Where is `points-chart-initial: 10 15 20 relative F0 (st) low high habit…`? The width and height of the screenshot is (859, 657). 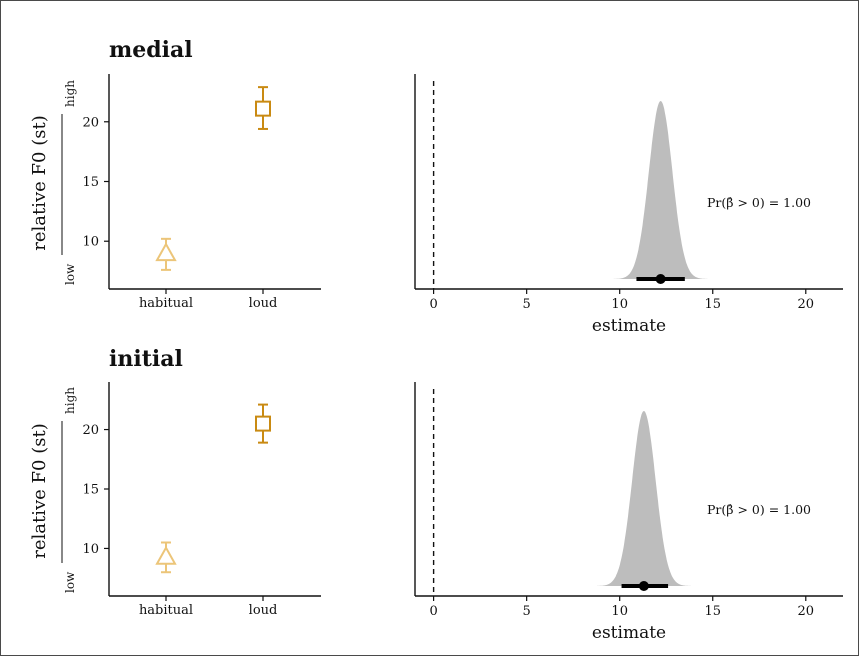
points-chart-initial: 10 15 20 relative F0 (st) low high habit… is located at coordinates (175, 500).